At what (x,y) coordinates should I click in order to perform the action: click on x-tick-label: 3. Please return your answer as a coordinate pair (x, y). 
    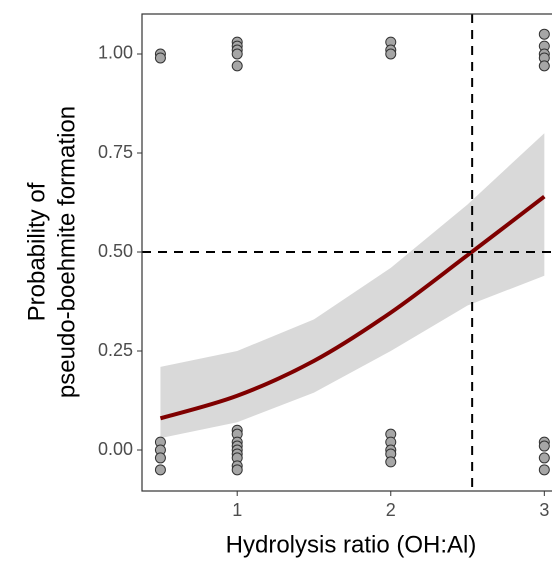
    Looking at the image, I should click on (544, 510).